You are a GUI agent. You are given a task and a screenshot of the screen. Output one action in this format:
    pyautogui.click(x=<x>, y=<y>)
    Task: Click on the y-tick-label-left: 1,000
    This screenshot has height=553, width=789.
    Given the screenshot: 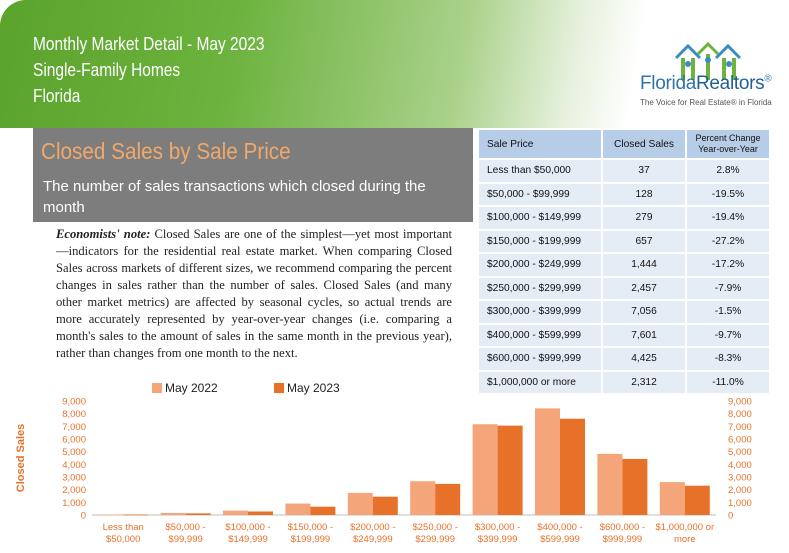 What is the action you would take?
    pyautogui.click(x=74, y=503)
    